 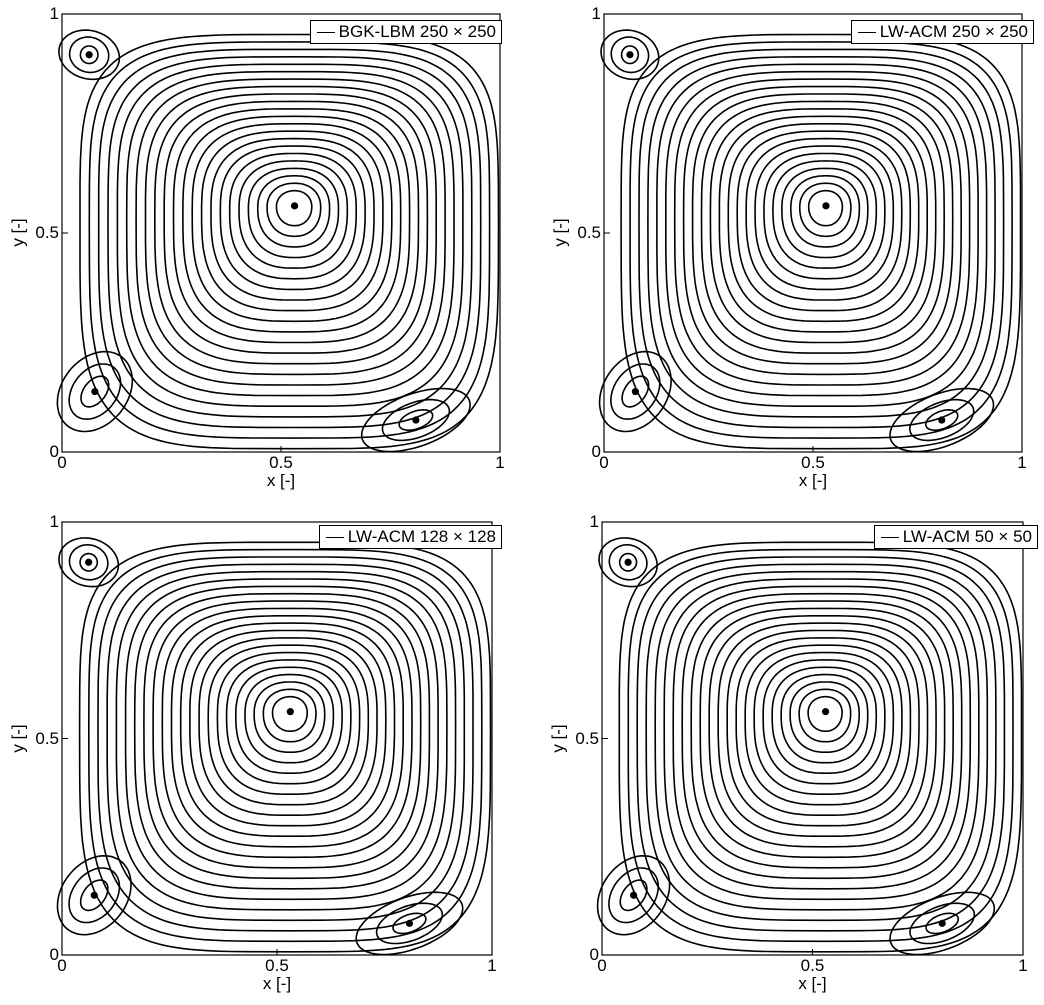 What do you see at coordinates (405, 32) in the screenshot?
I see `legend: BGK-LBM 250 × 250` at bounding box center [405, 32].